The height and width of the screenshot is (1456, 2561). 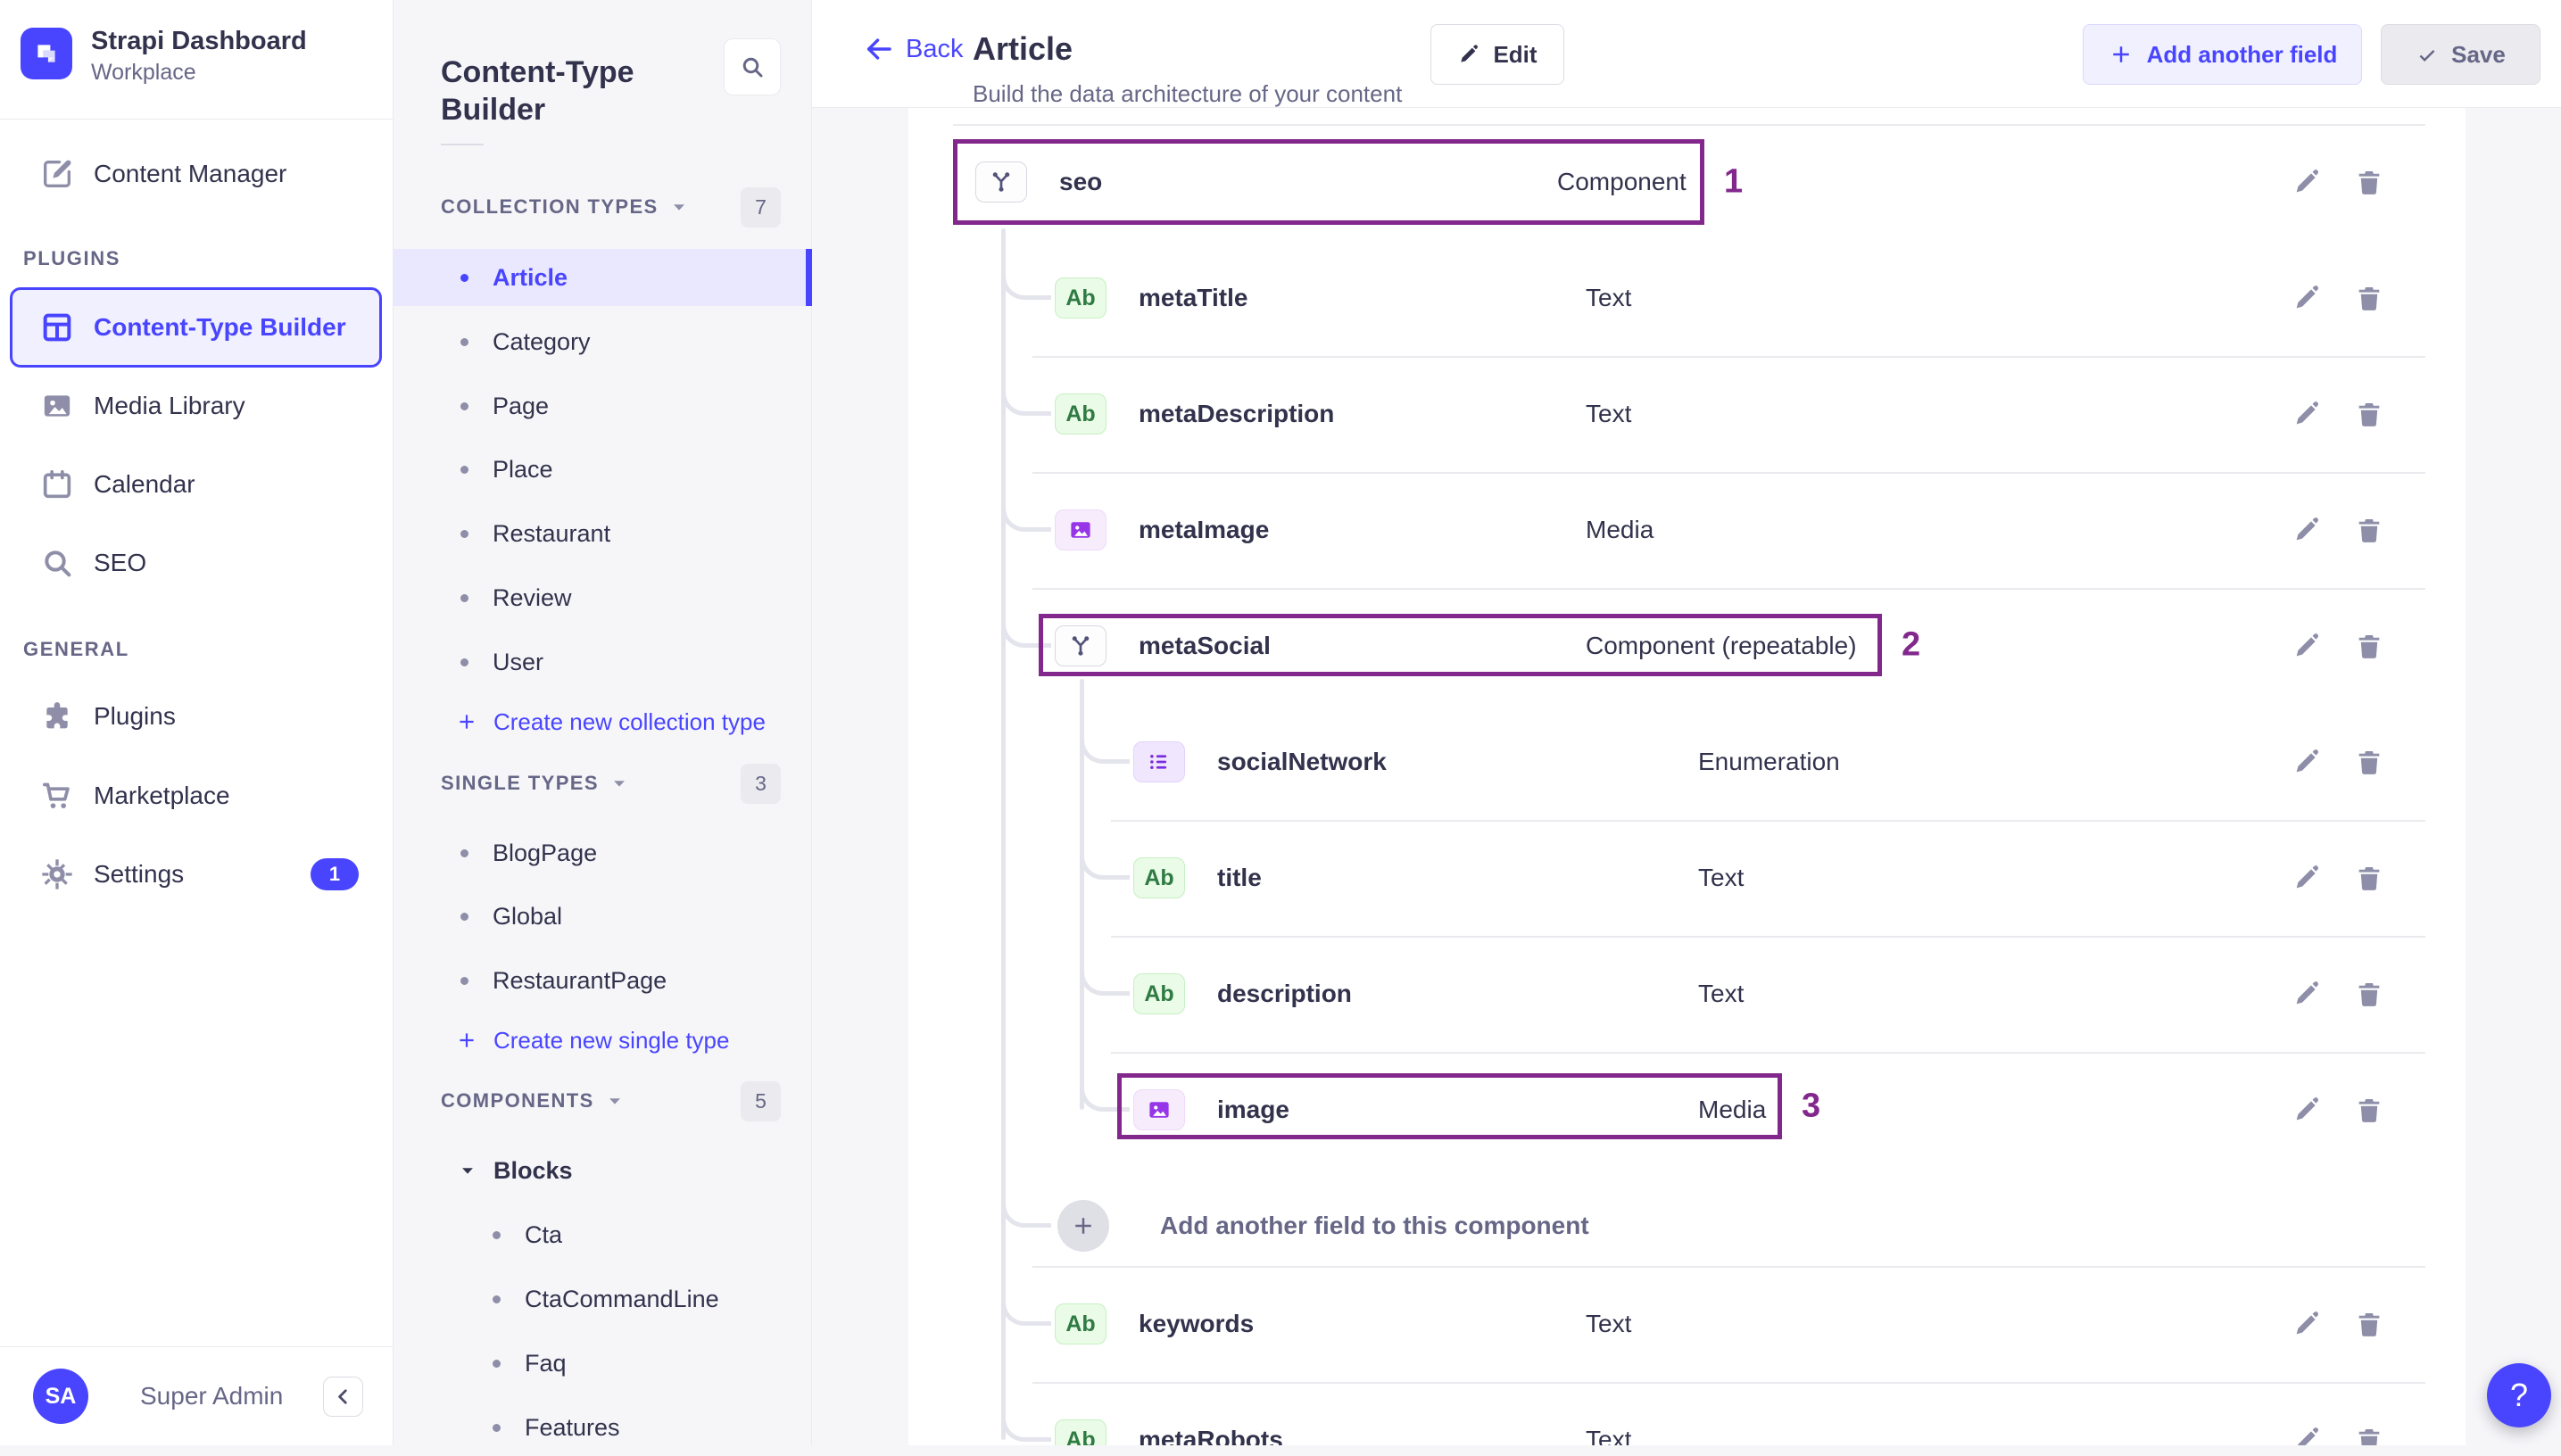 What do you see at coordinates (196, 328) in the screenshot?
I see `sidebar-item-content-type-builder: Content-Type Builder` at bounding box center [196, 328].